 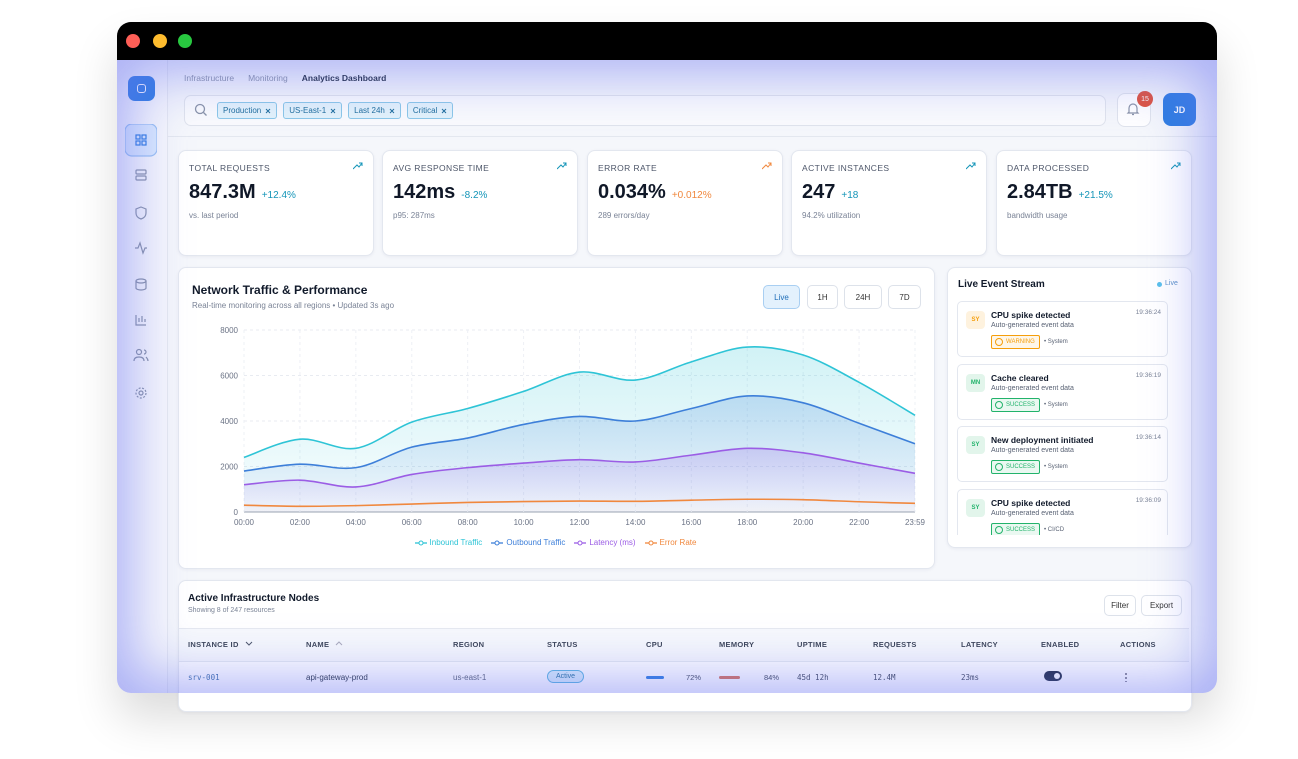 I want to click on x-tick-label: 16:00, so click(x=691, y=522).